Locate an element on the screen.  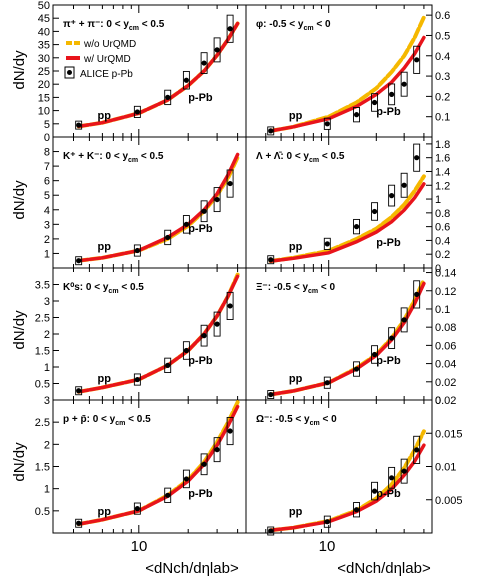
y-tick-label: 0.015 is located at coordinates (449, 434).